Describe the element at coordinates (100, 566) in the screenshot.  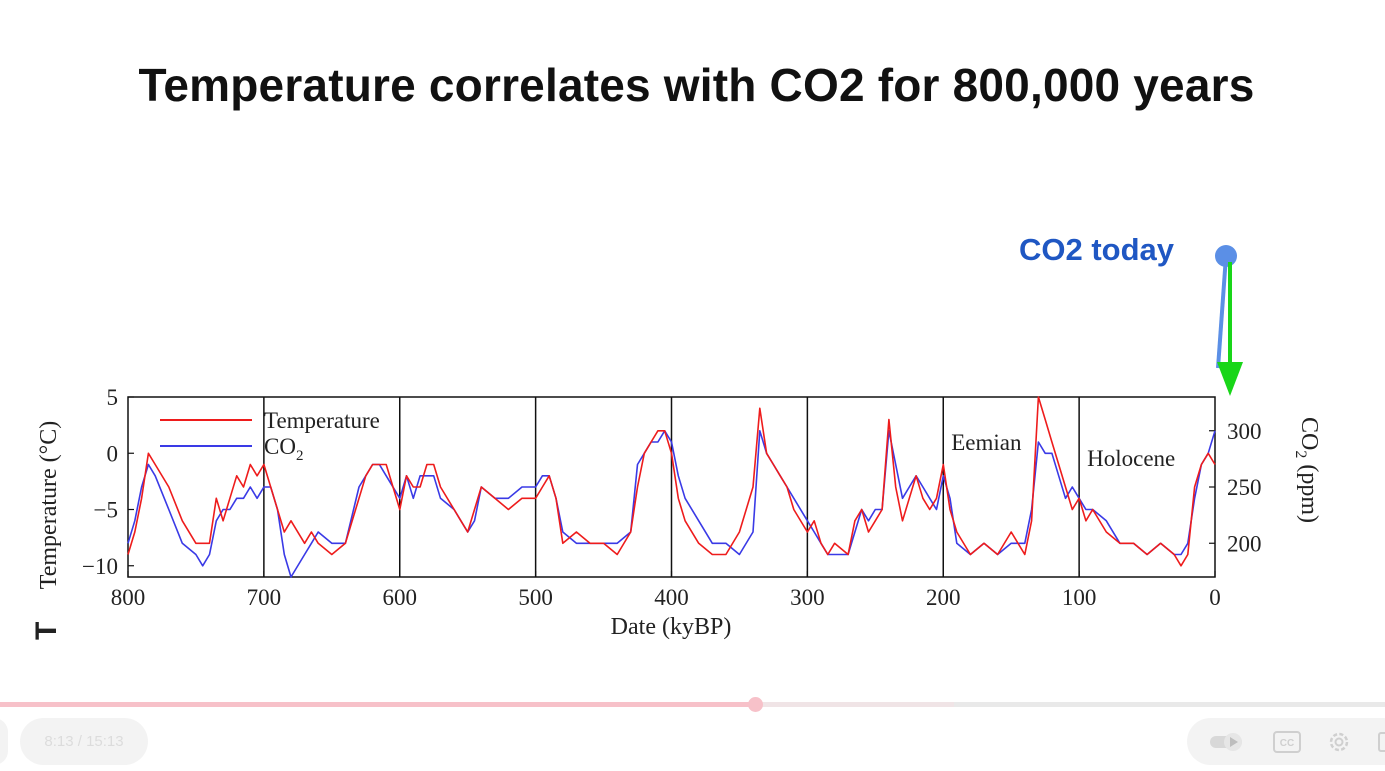
I see `y-left-tick-label: −10` at that location.